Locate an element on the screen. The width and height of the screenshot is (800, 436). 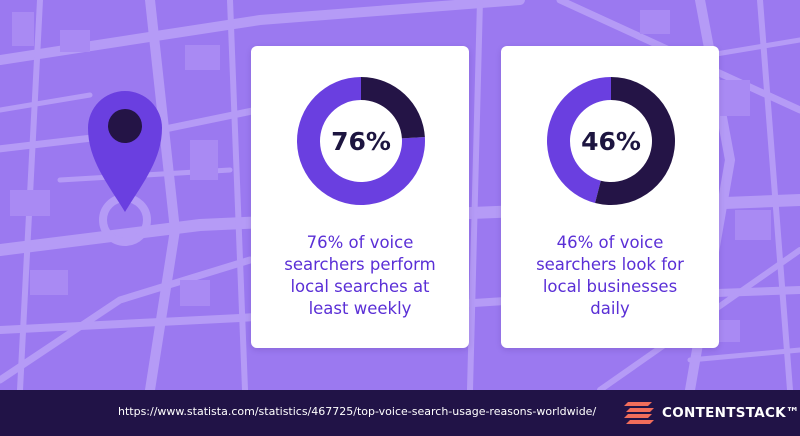
donut-chart-weekly is located at coordinates (361, 141).